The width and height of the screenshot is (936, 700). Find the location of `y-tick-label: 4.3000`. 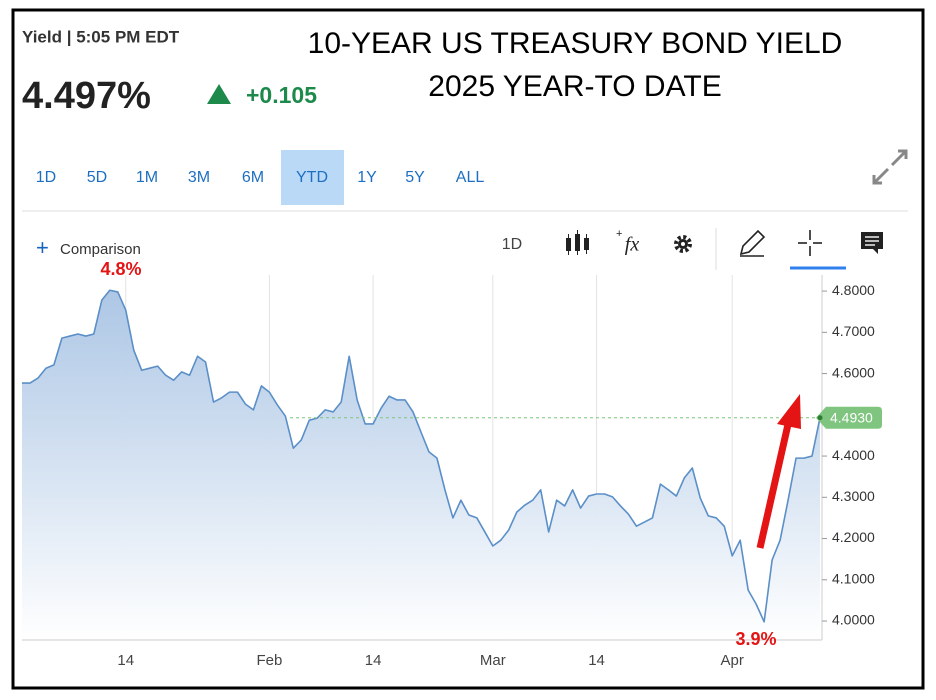

y-tick-label: 4.3000 is located at coordinates (853, 496).